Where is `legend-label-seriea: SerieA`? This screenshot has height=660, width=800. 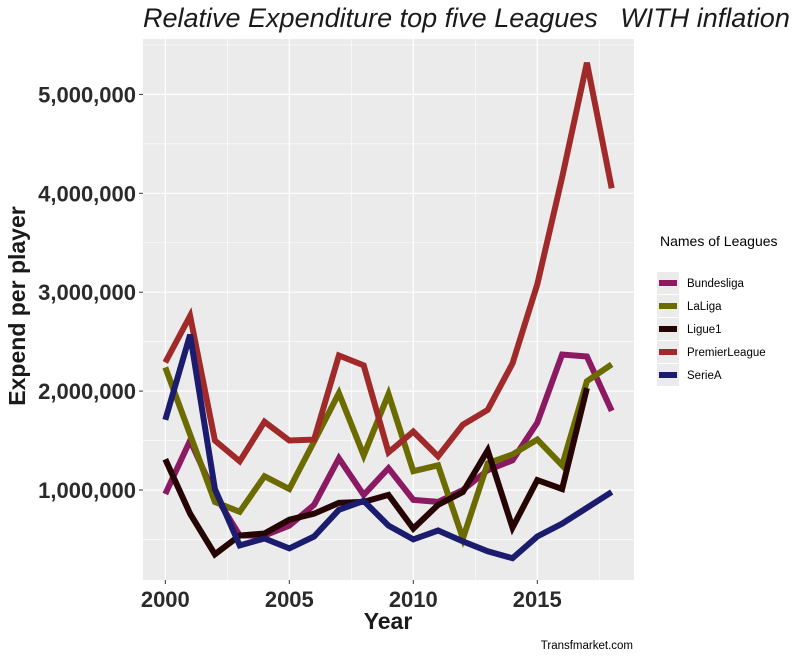 legend-label-seriea: SerieA is located at coordinates (704, 376).